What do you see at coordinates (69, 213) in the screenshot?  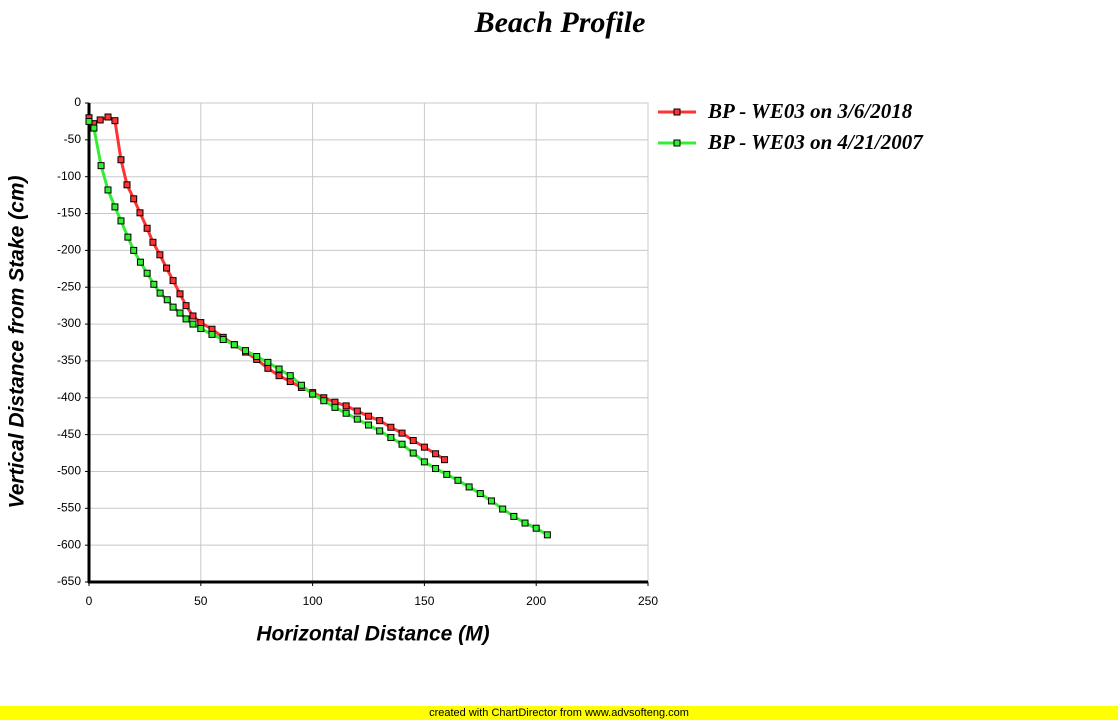 I see `y-tick-label: -150` at bounding box center [69, 213].